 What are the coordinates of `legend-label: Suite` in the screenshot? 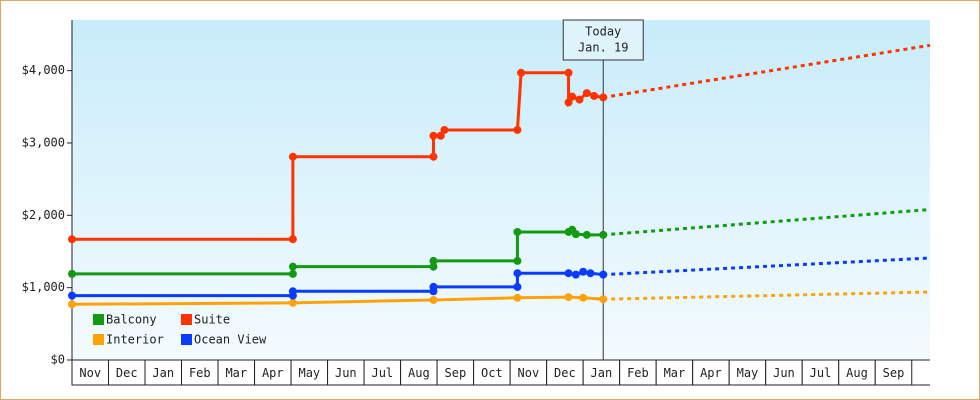 It's located at (212, 320).